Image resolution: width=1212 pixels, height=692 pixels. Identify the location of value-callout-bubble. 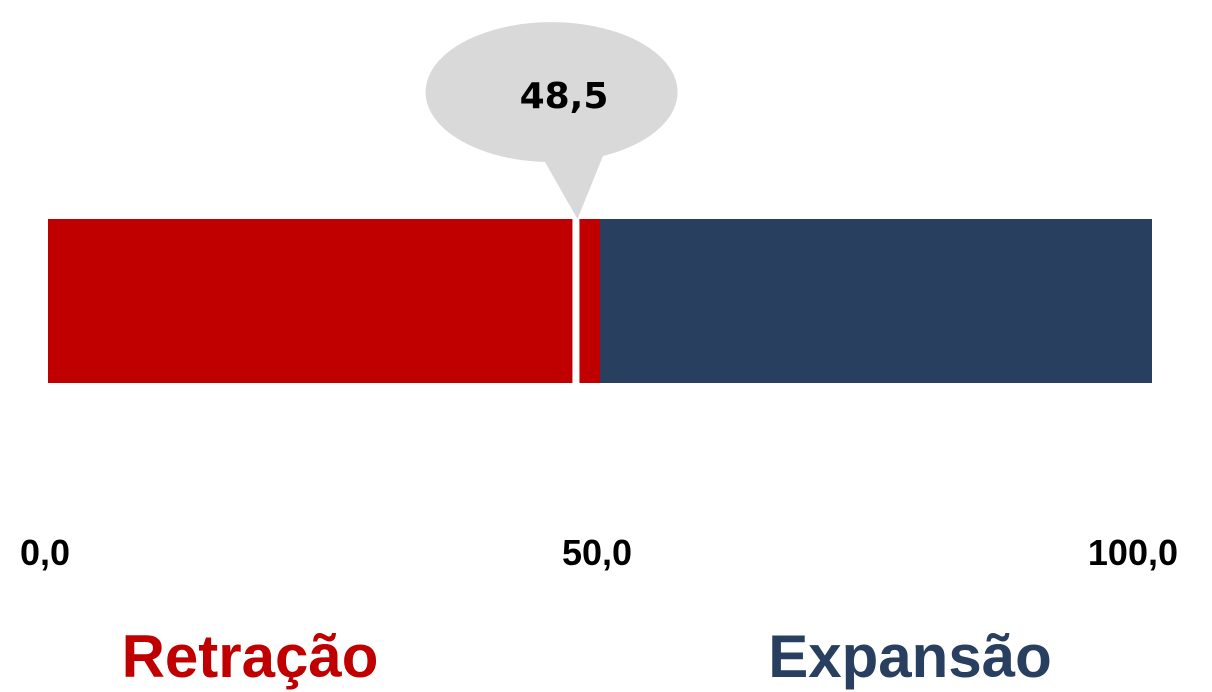
(551, 120).